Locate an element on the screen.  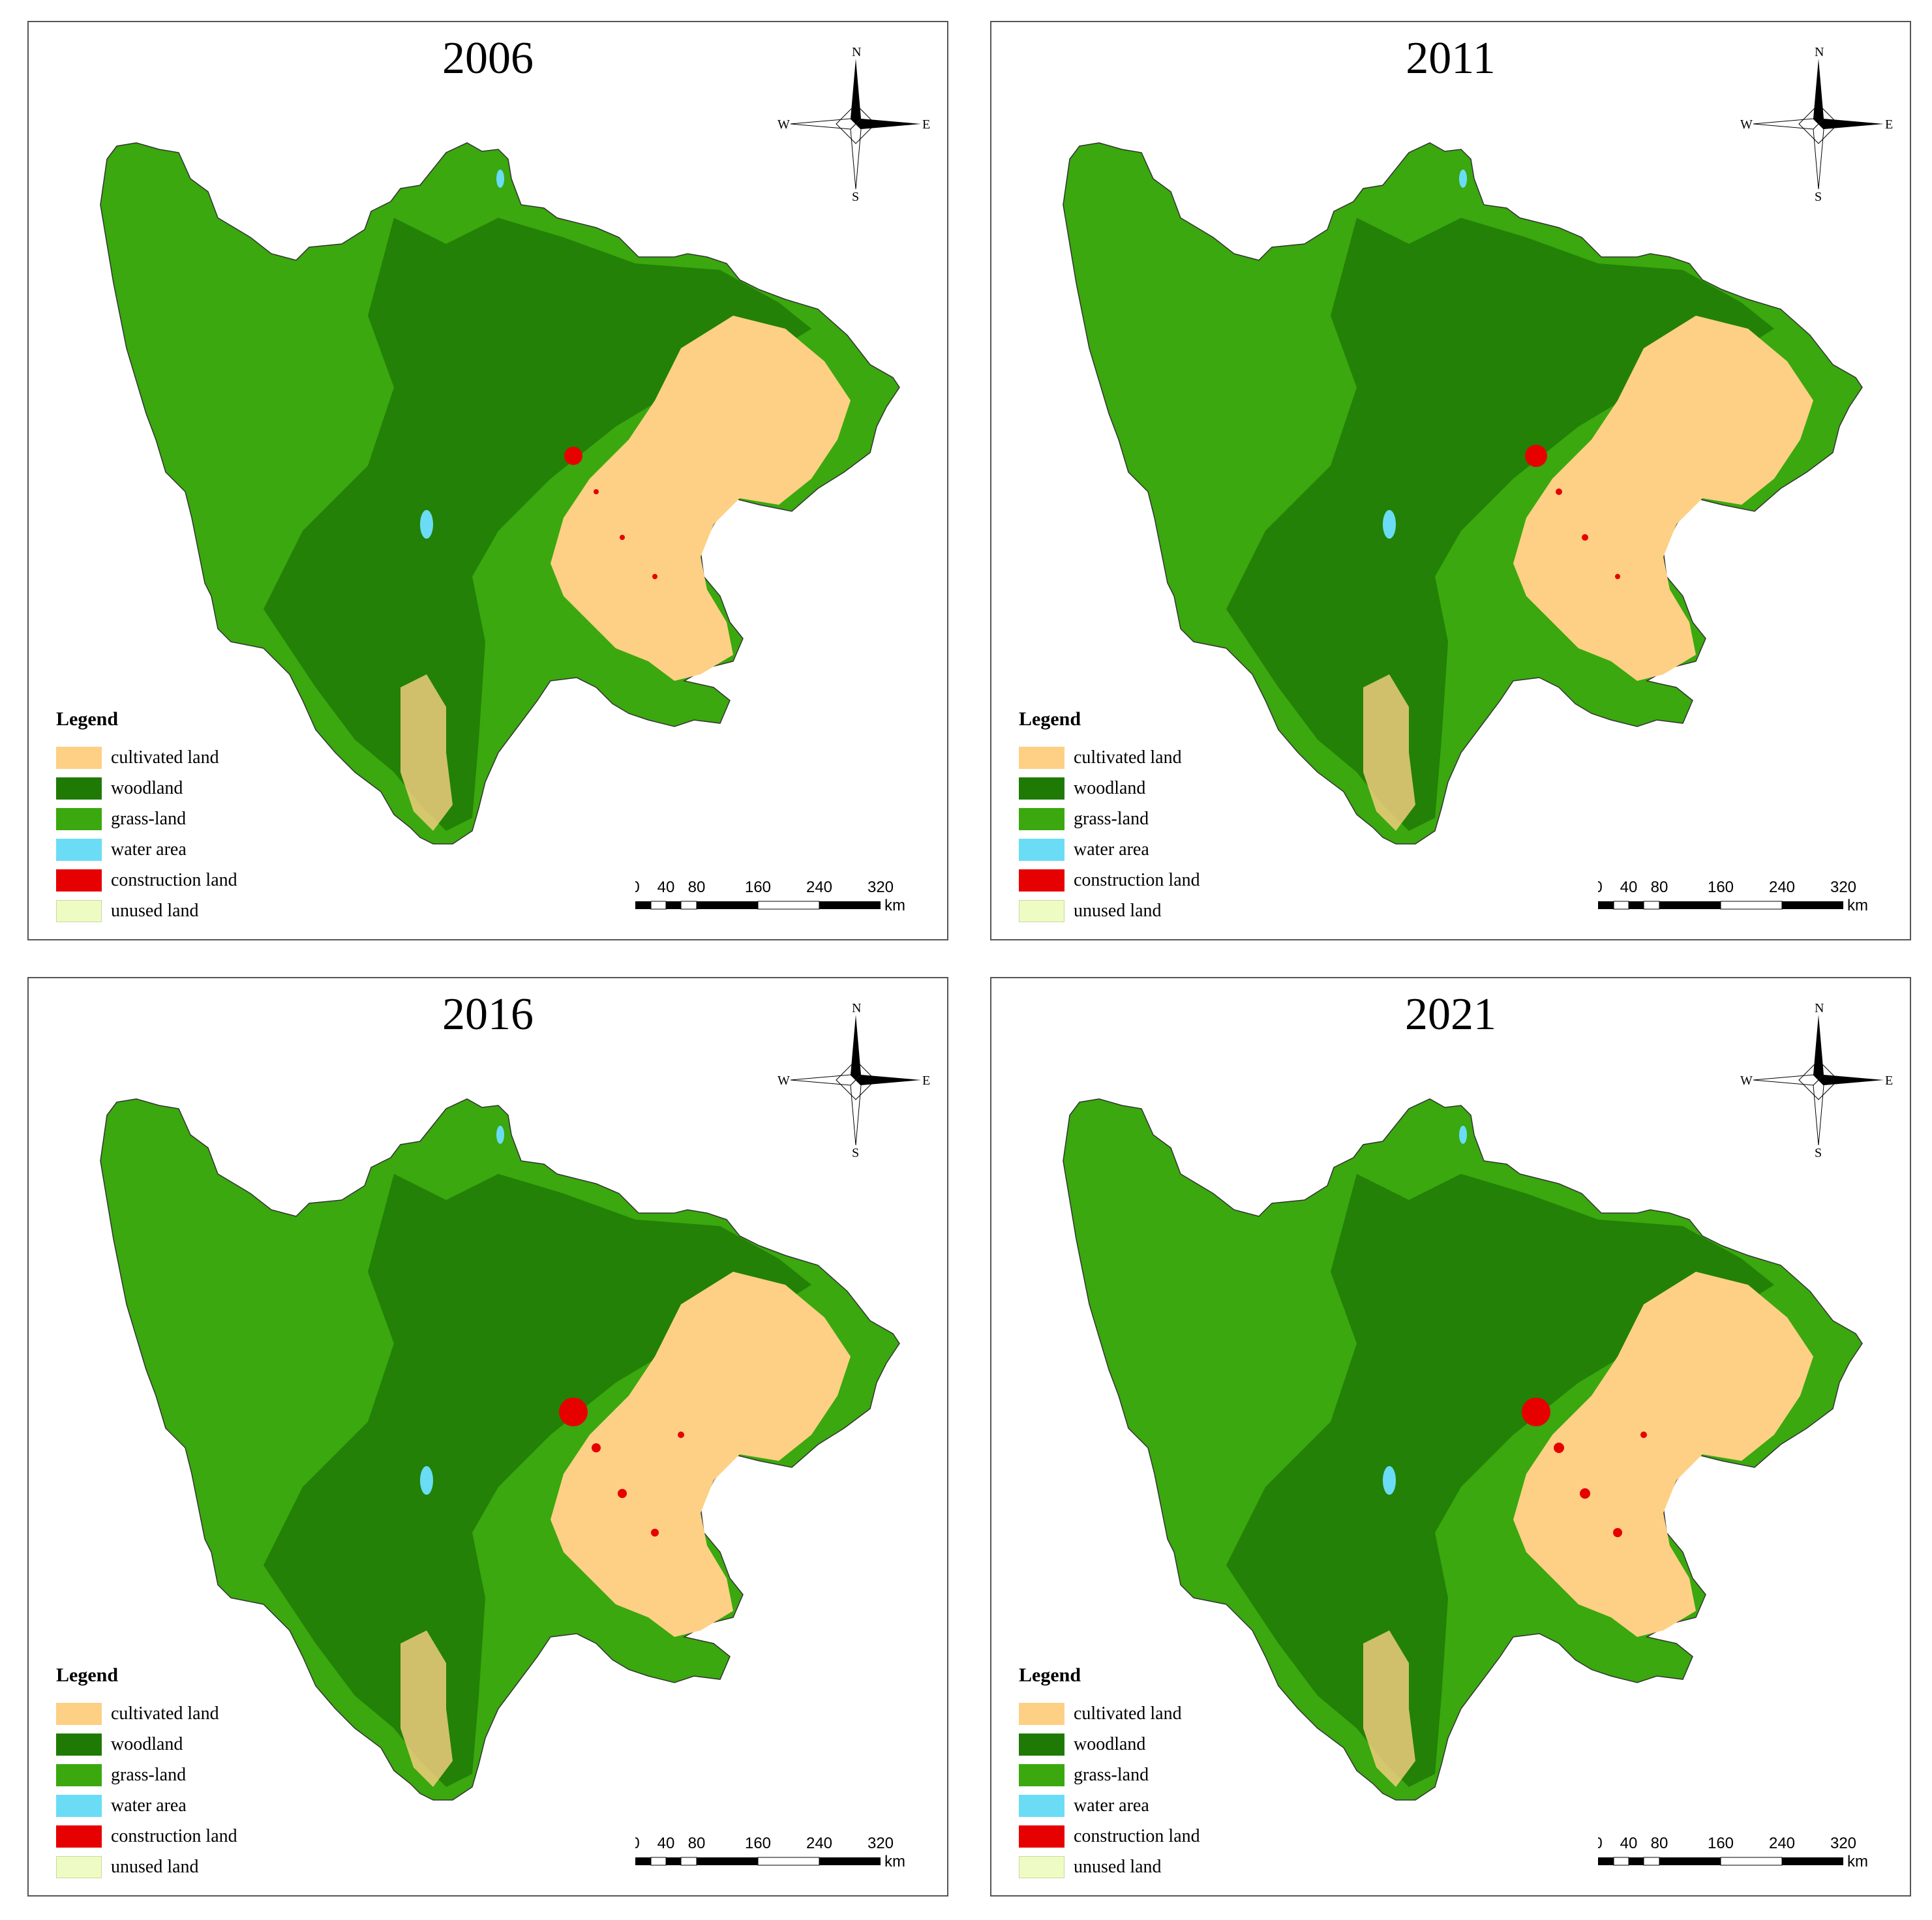
compass-west-label: W is located at coordinates (1746, 124).